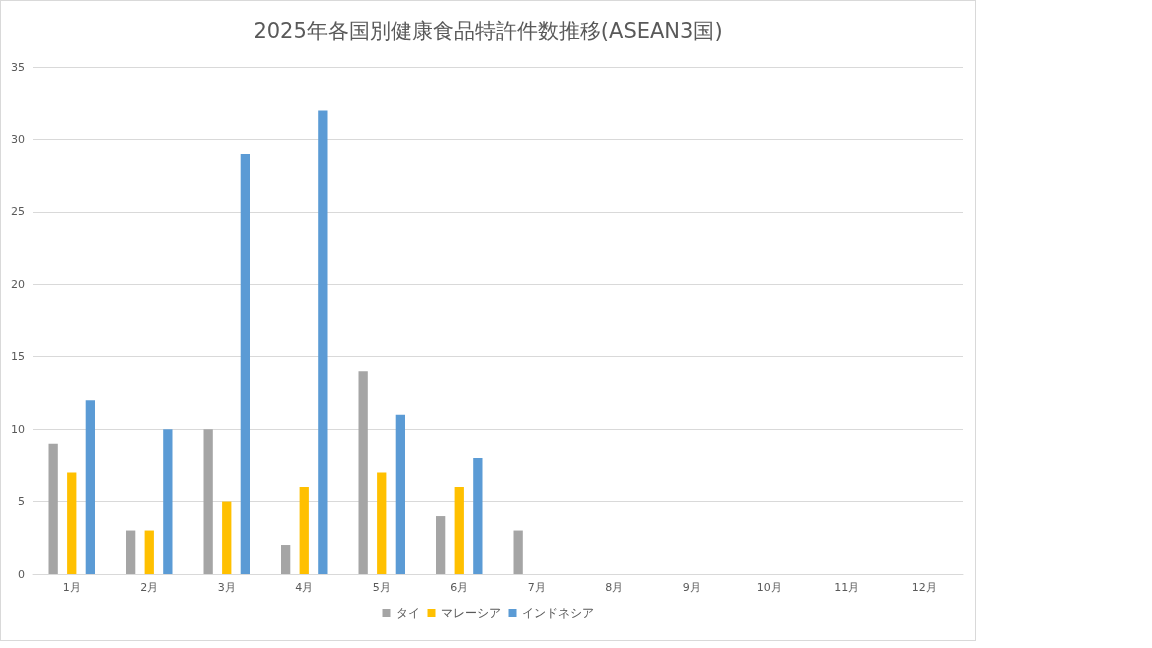 The height and width of the screenshot is (648, 1152). I want to click on legend-label: タイ, so click(407, 613).